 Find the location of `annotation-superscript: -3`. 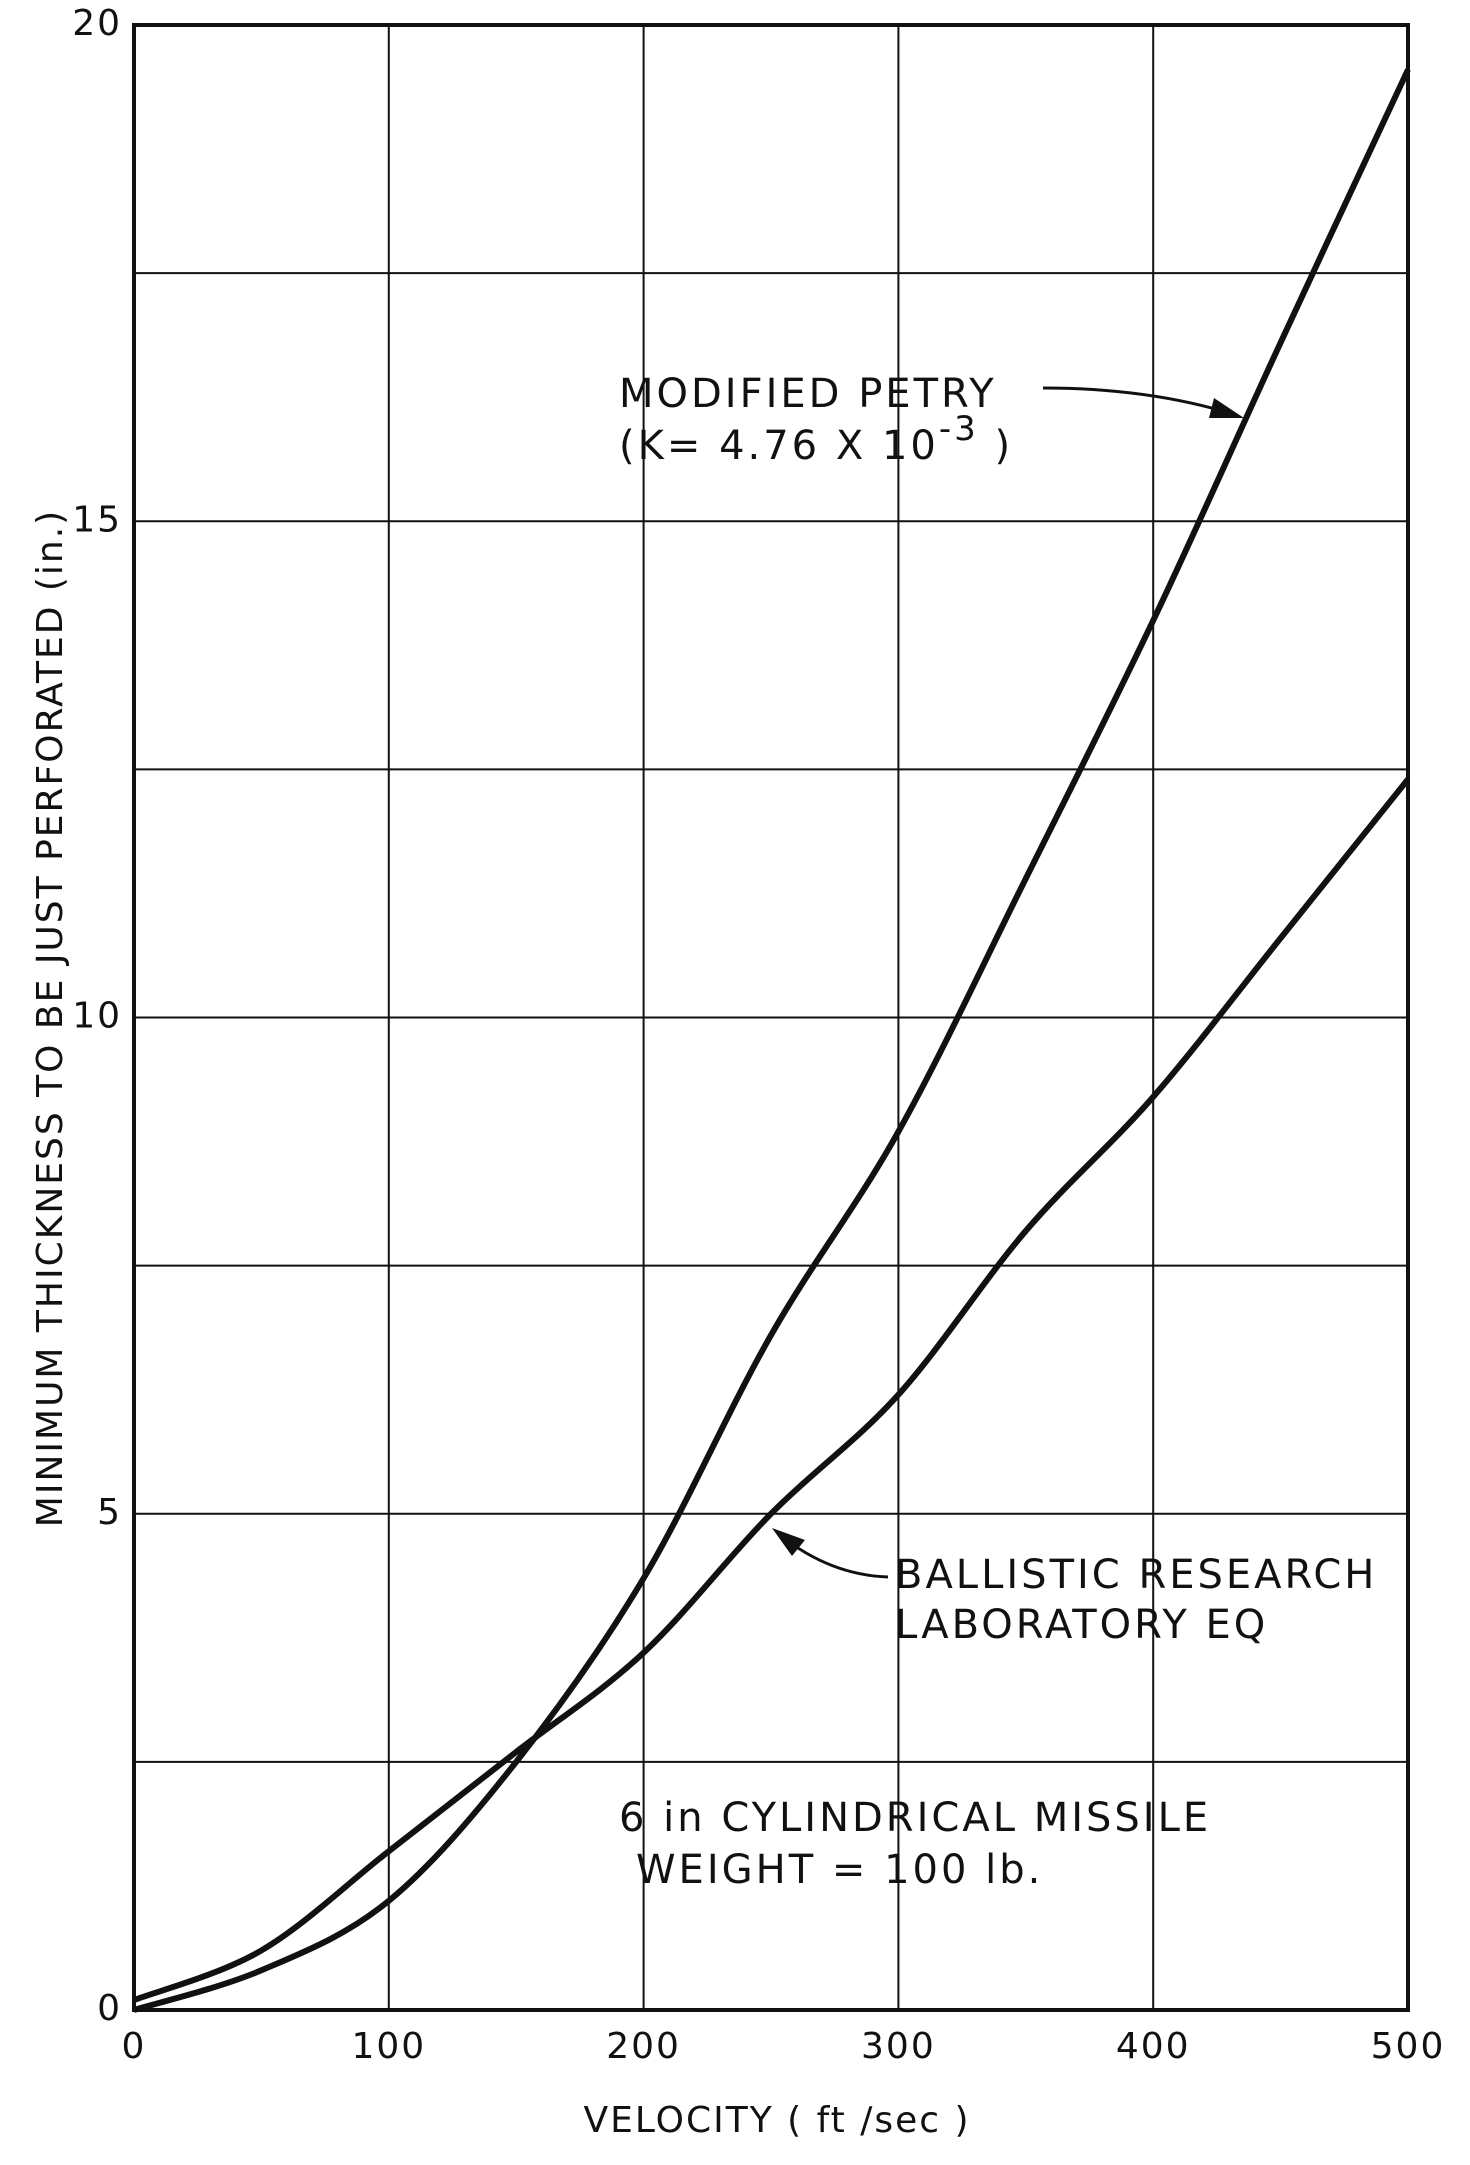

annotation-superscript: -3 is located at coordinates (959, 429).